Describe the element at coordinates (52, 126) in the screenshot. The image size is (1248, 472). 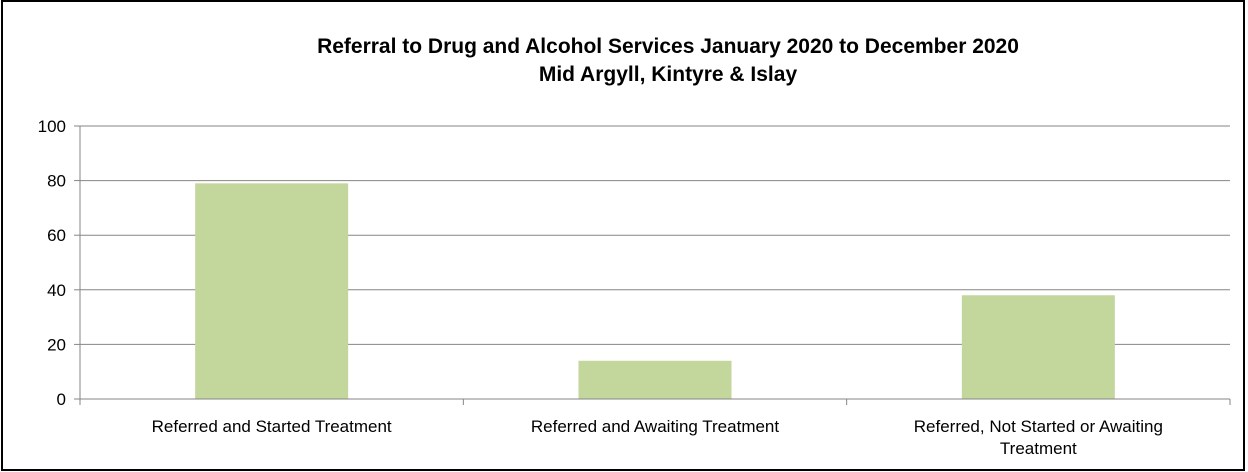
I see `y-tick-label: 100` at that location.